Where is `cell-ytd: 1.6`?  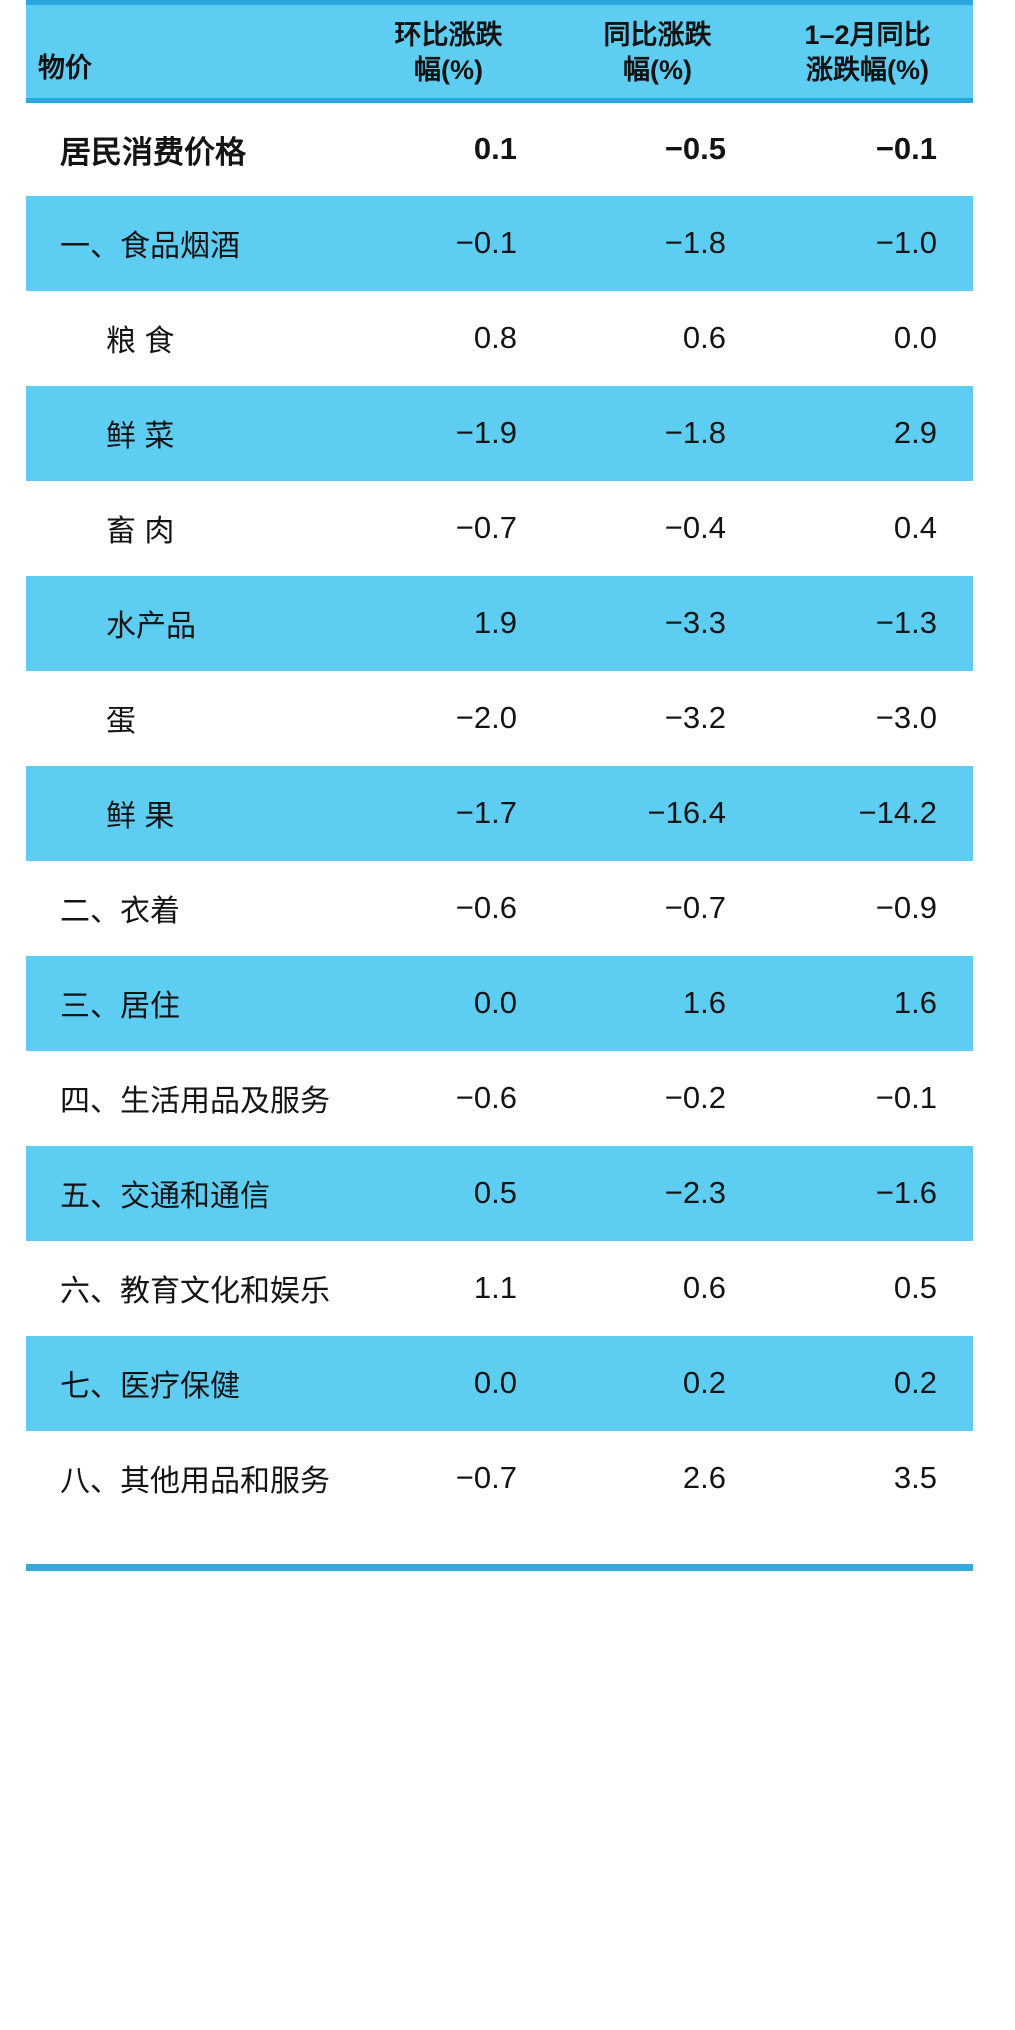
cell-ytd: 1.6 is located at coordinates (867, 1003).